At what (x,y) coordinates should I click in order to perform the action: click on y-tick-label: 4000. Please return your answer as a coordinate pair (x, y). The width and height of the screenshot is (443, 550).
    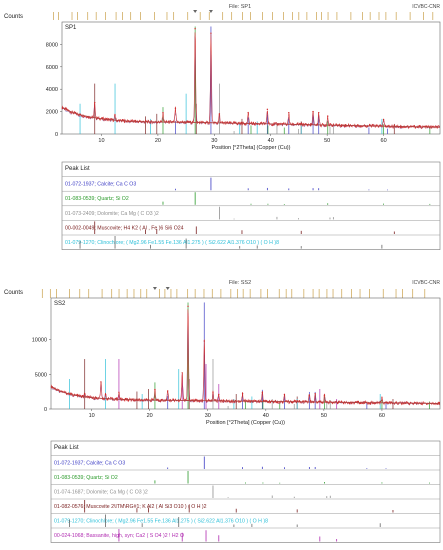
    Looking at the image, I should click on (52, 90).